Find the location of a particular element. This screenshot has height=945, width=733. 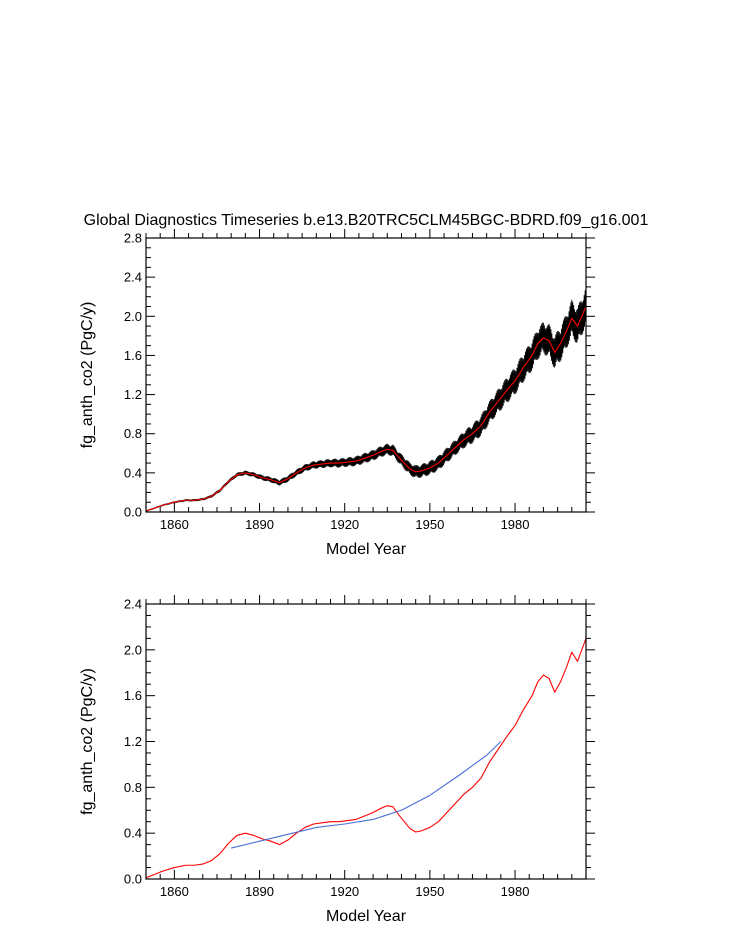

top-x-tick-labels: 1860 1890 1920 1950 1980 is located at coordinates (345, 524).